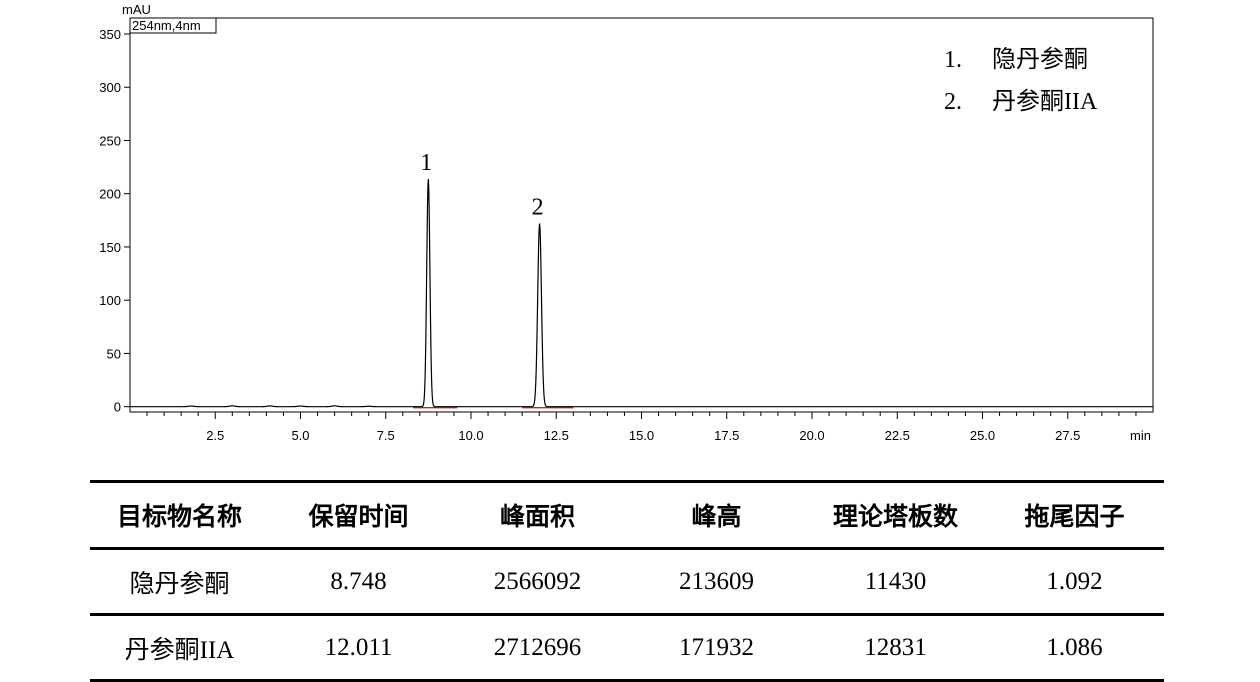 Image resolution: width=1260 pixels, height=682 pixels. Describe the element at coordinates (117, 407) in the screenshot. I see `y-tick-label: 0` at that location.